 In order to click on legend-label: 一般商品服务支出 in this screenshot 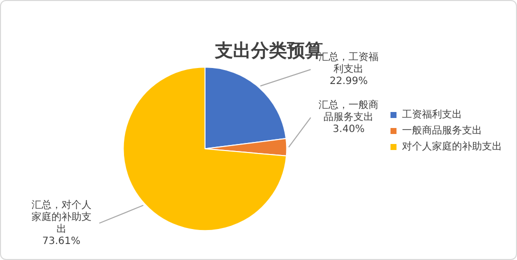, I will do `click(442, 130)`.